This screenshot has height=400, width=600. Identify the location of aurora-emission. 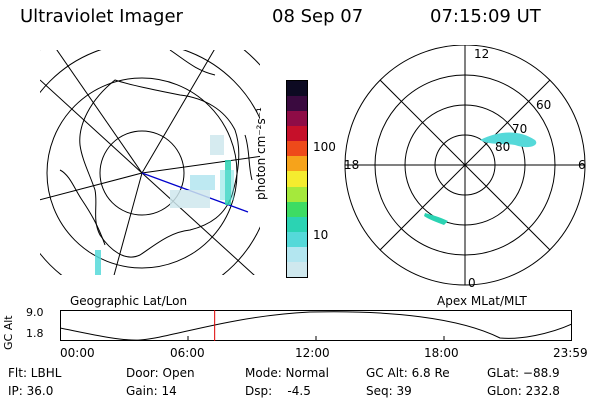
(164, 205).